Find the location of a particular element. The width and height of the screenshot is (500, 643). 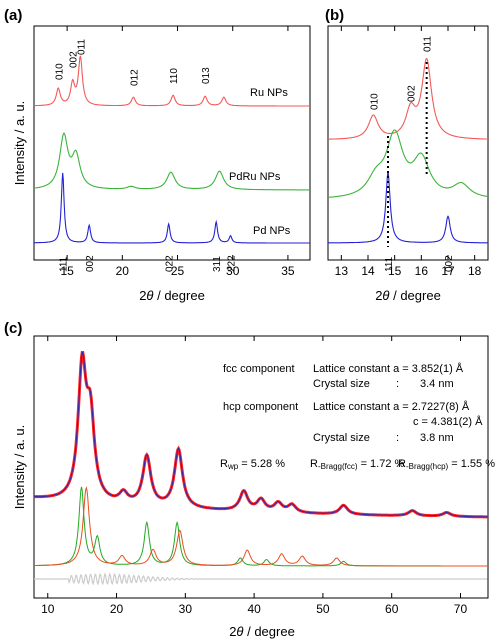

panel-b-xlabel-unit: / degree is located at coordinates (414, 295).